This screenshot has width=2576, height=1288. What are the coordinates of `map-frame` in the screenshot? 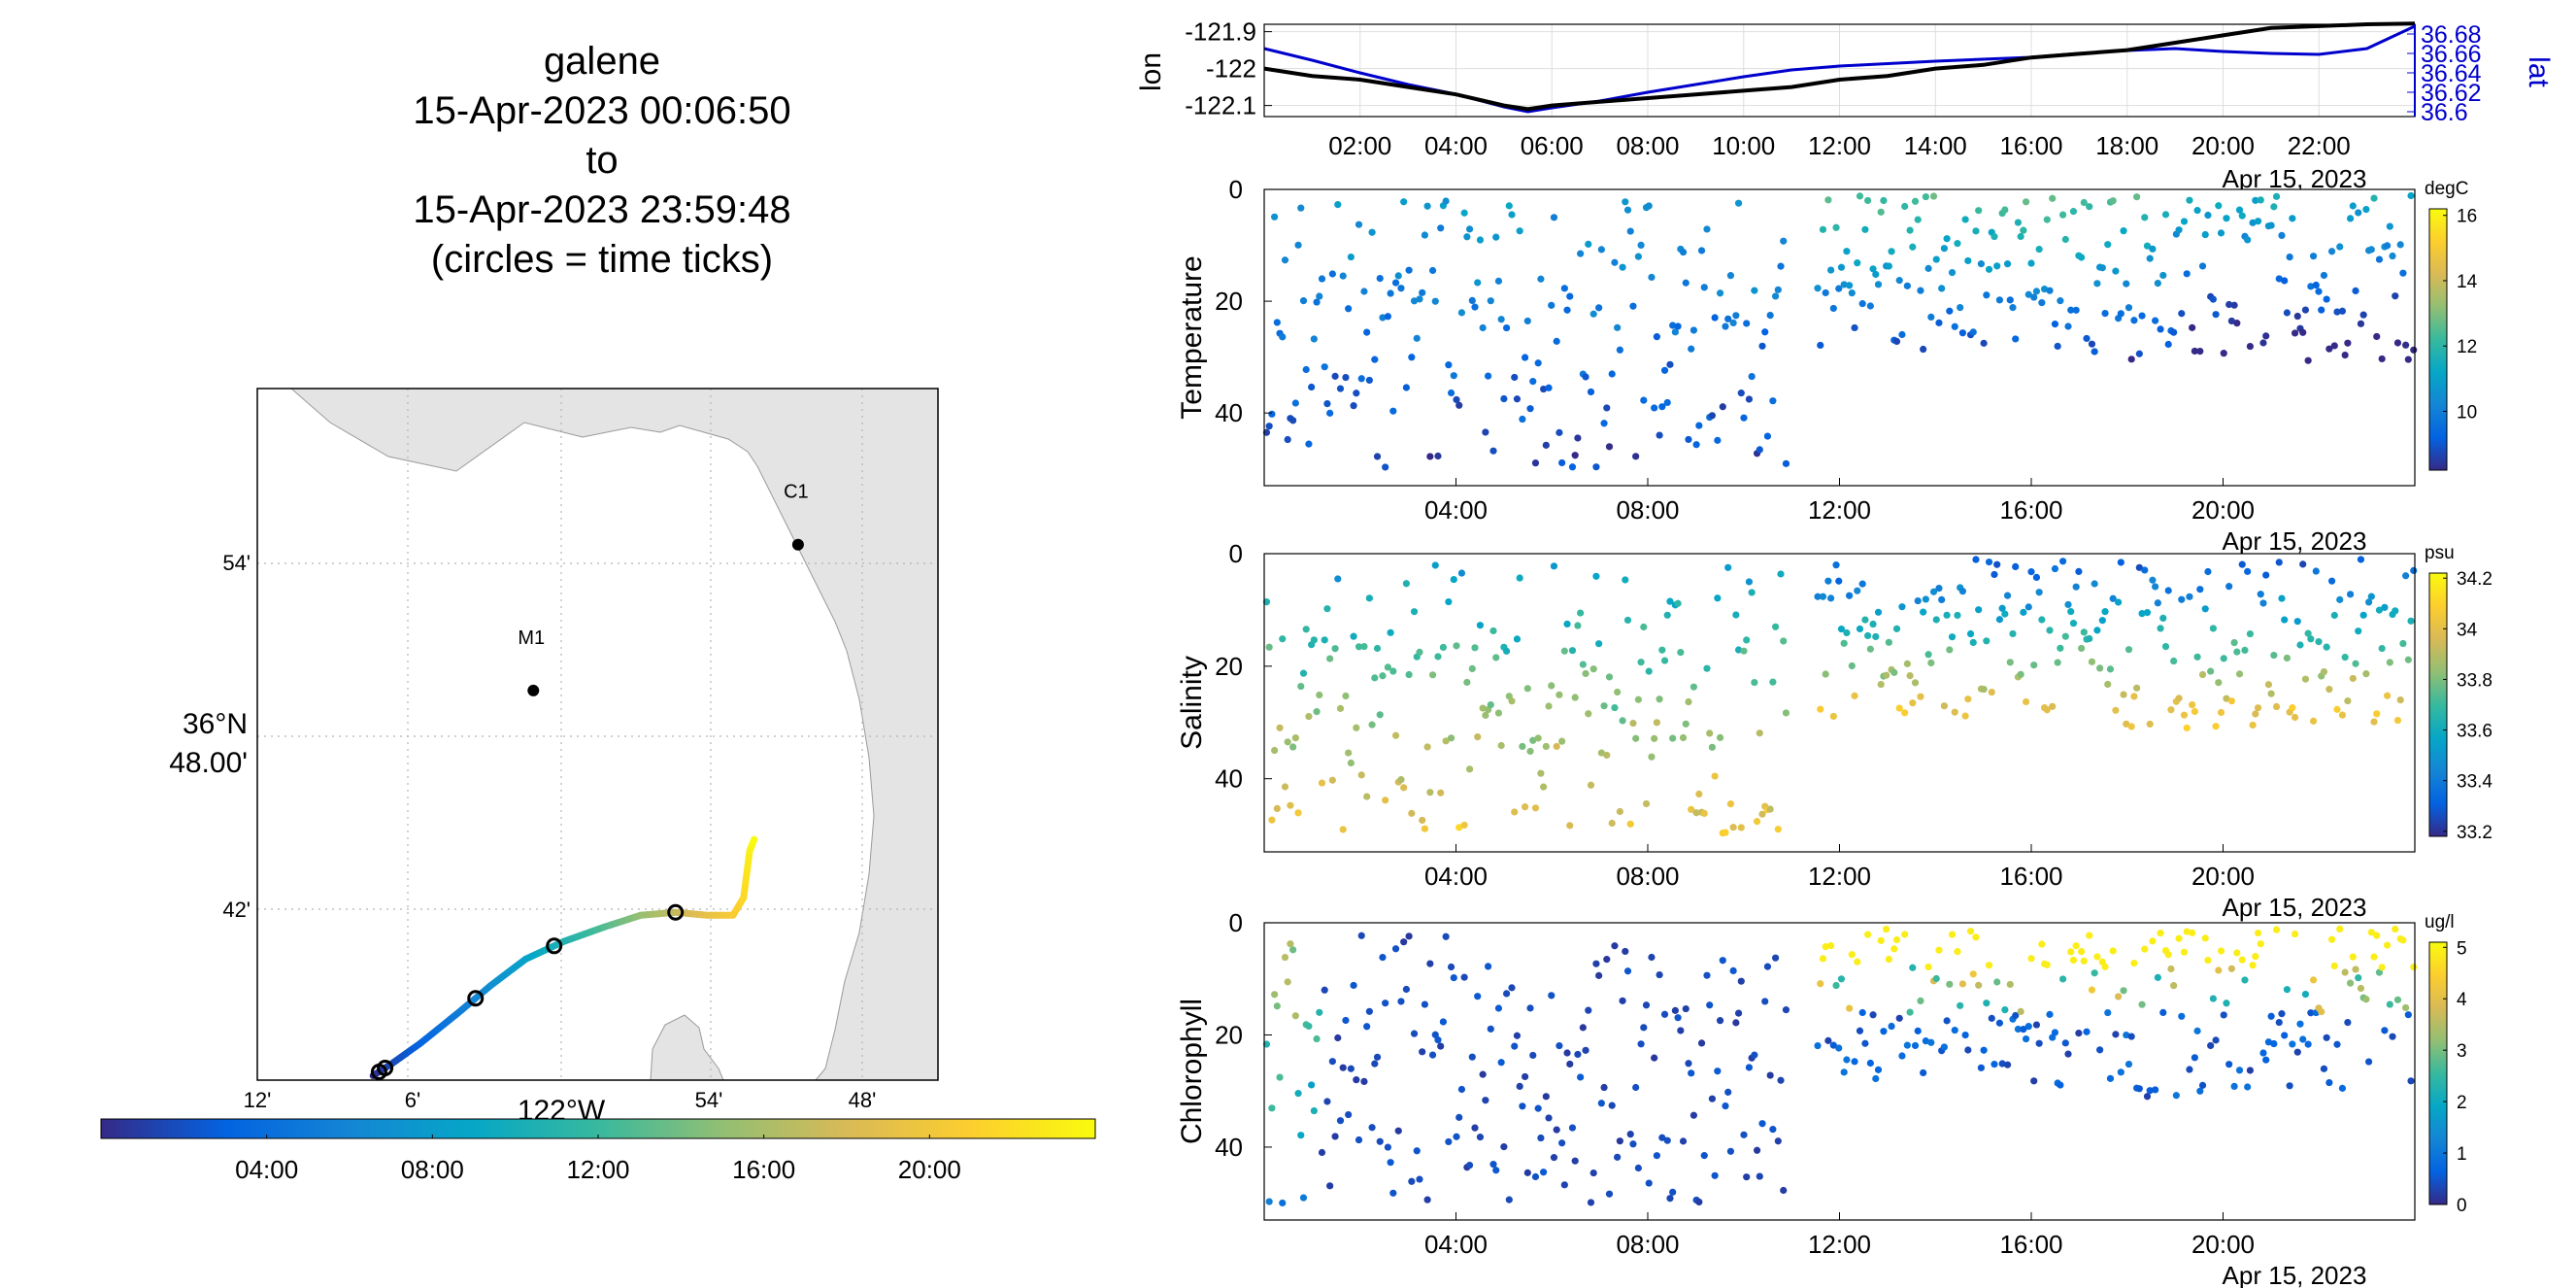 It's located at (597, 734).